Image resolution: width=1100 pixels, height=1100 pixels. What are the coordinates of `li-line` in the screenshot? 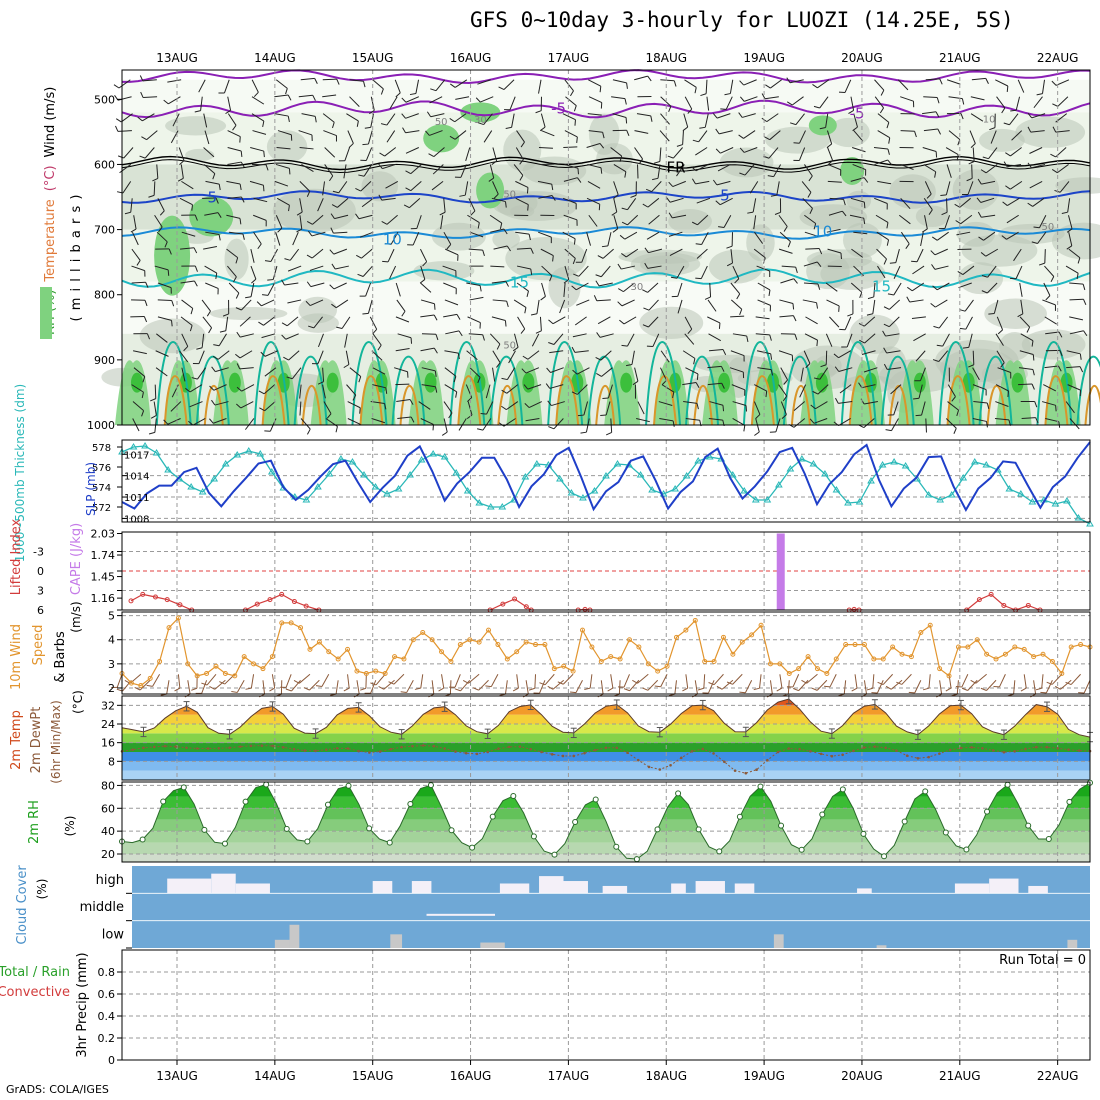 It's located at (510, 604).